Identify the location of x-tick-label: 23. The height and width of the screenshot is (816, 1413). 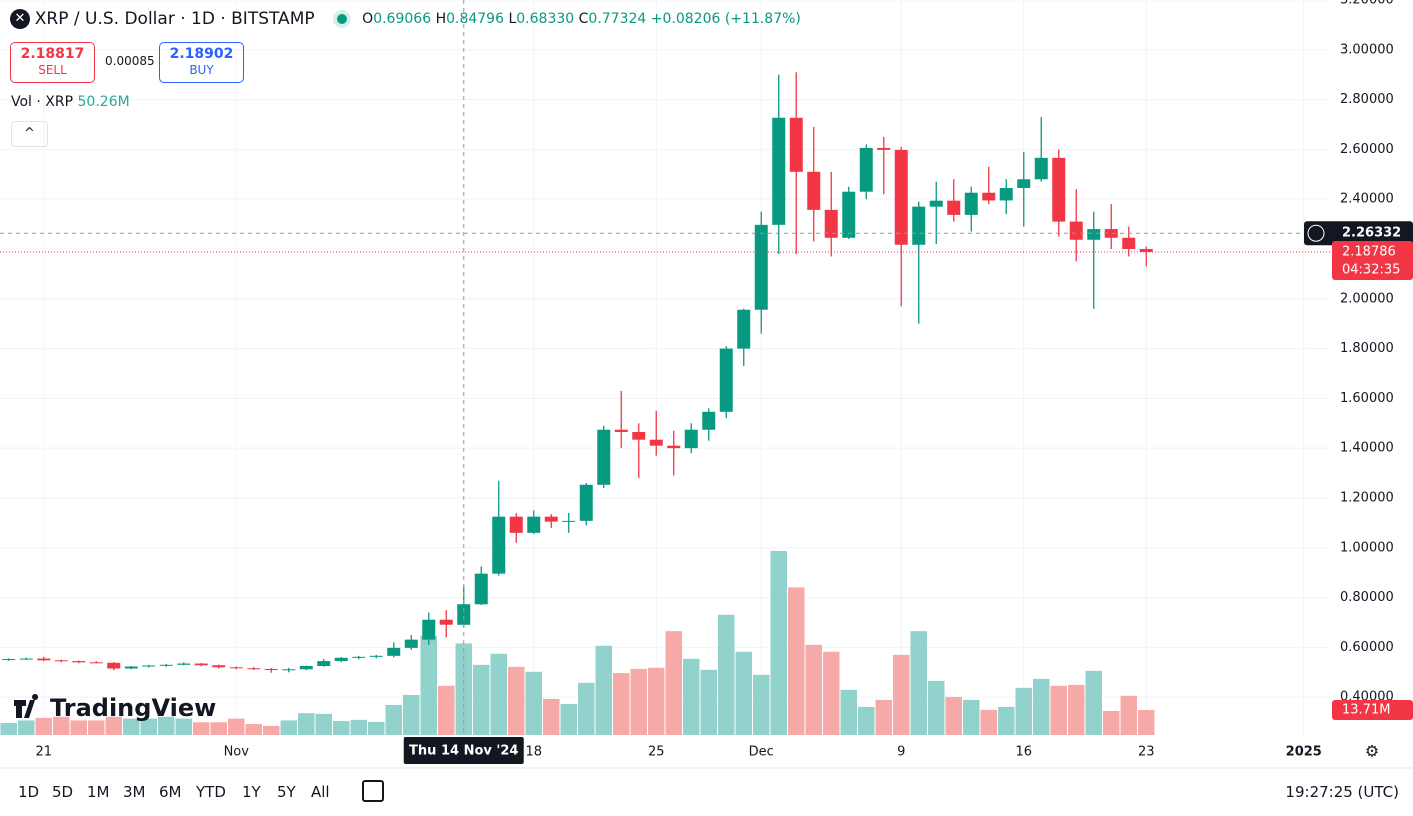
(1146, 752).